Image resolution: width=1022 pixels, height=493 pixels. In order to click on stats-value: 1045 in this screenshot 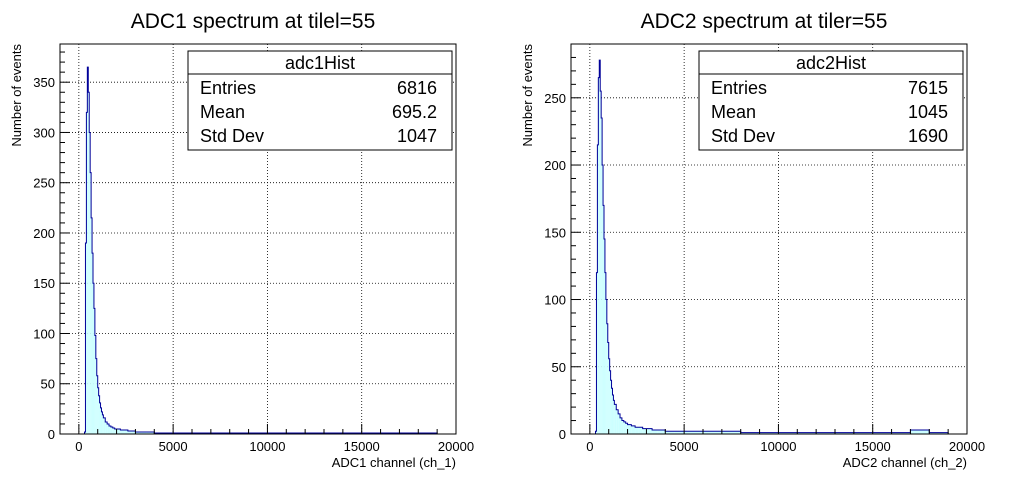, I will do `click(928, 112)`.